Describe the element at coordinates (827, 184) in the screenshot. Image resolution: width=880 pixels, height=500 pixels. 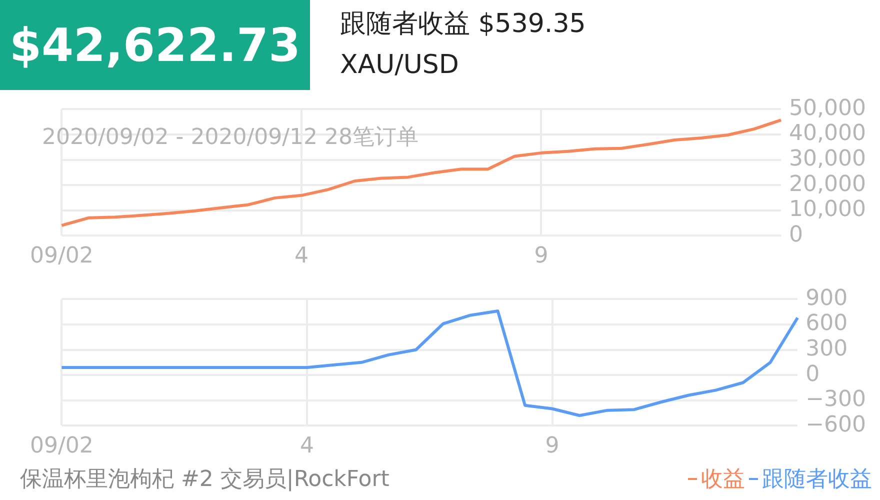
I see `y-tick-label: 20,000` at that location.